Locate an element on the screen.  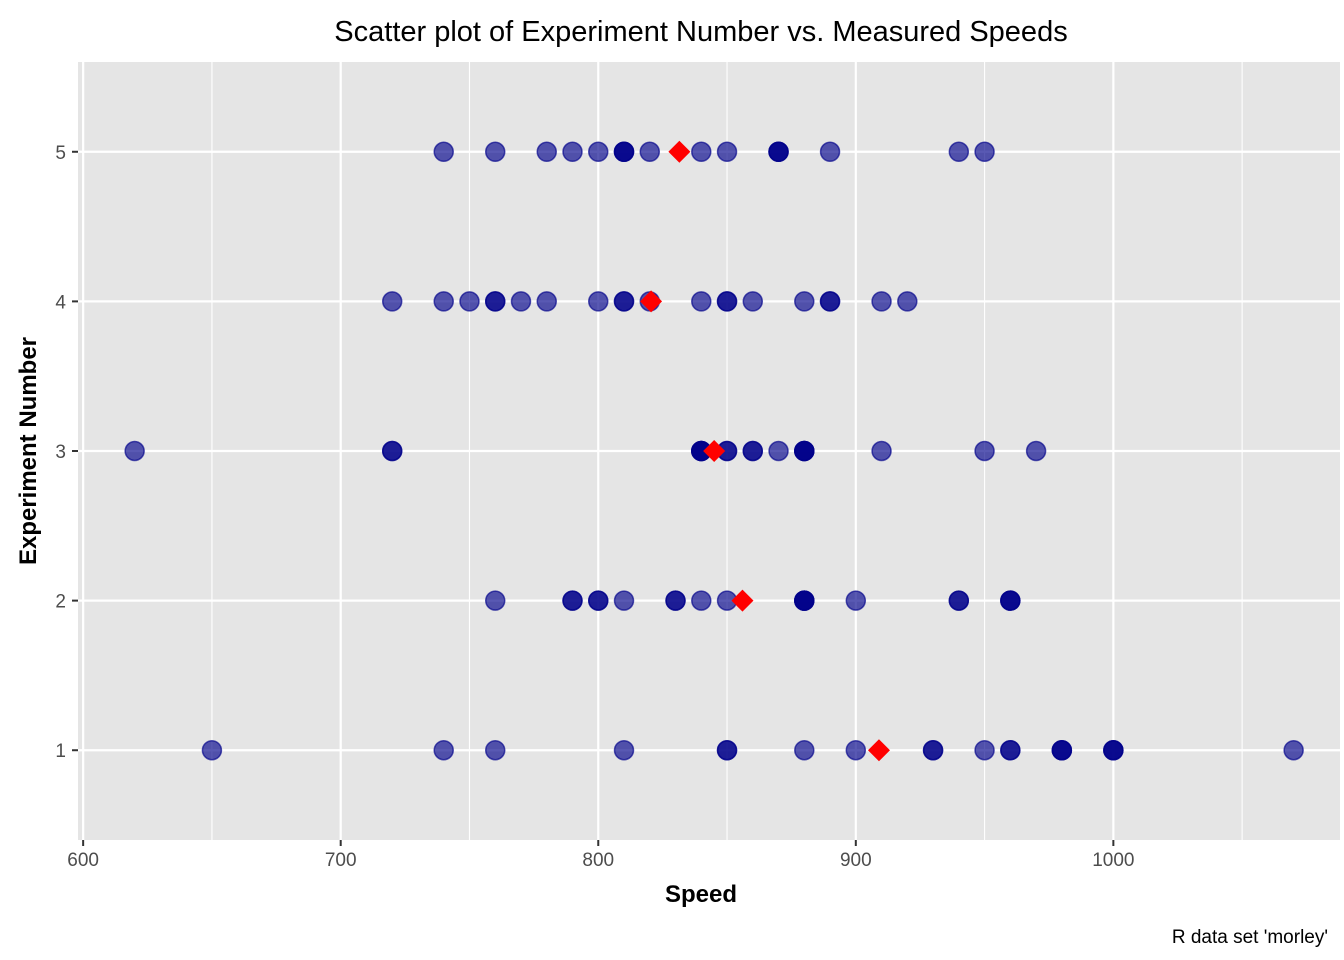
x-tick-label: 800 is located at coordinates (598, 860).